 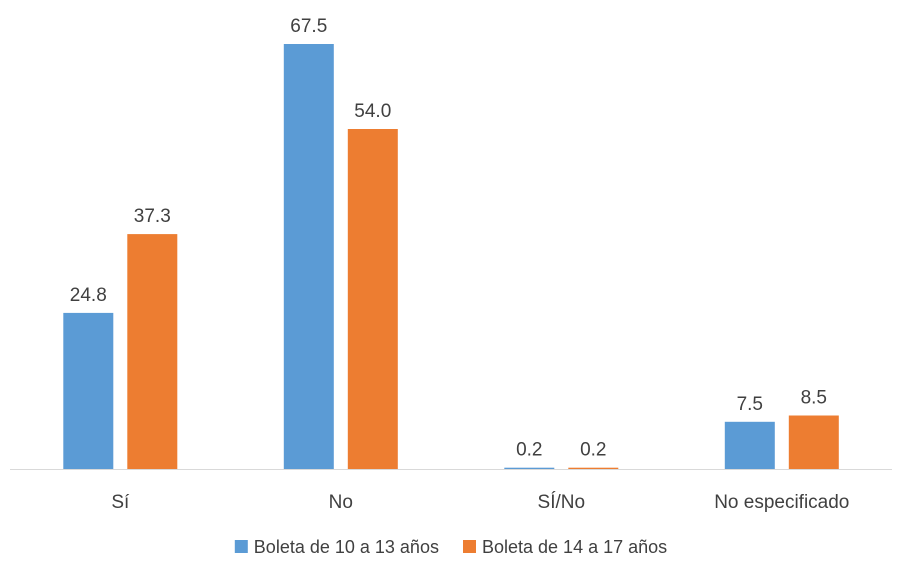 What do you see at coordinates (120, 502) in the screenshot?
I see `x-tick-label: Sí` at bounding box center [120, 502].